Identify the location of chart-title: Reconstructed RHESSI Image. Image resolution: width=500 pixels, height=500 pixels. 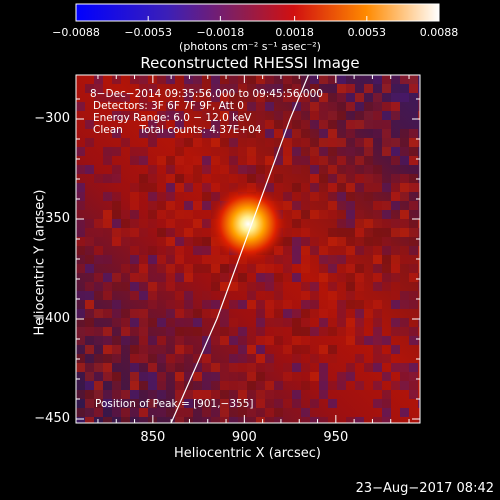
(250, 63).